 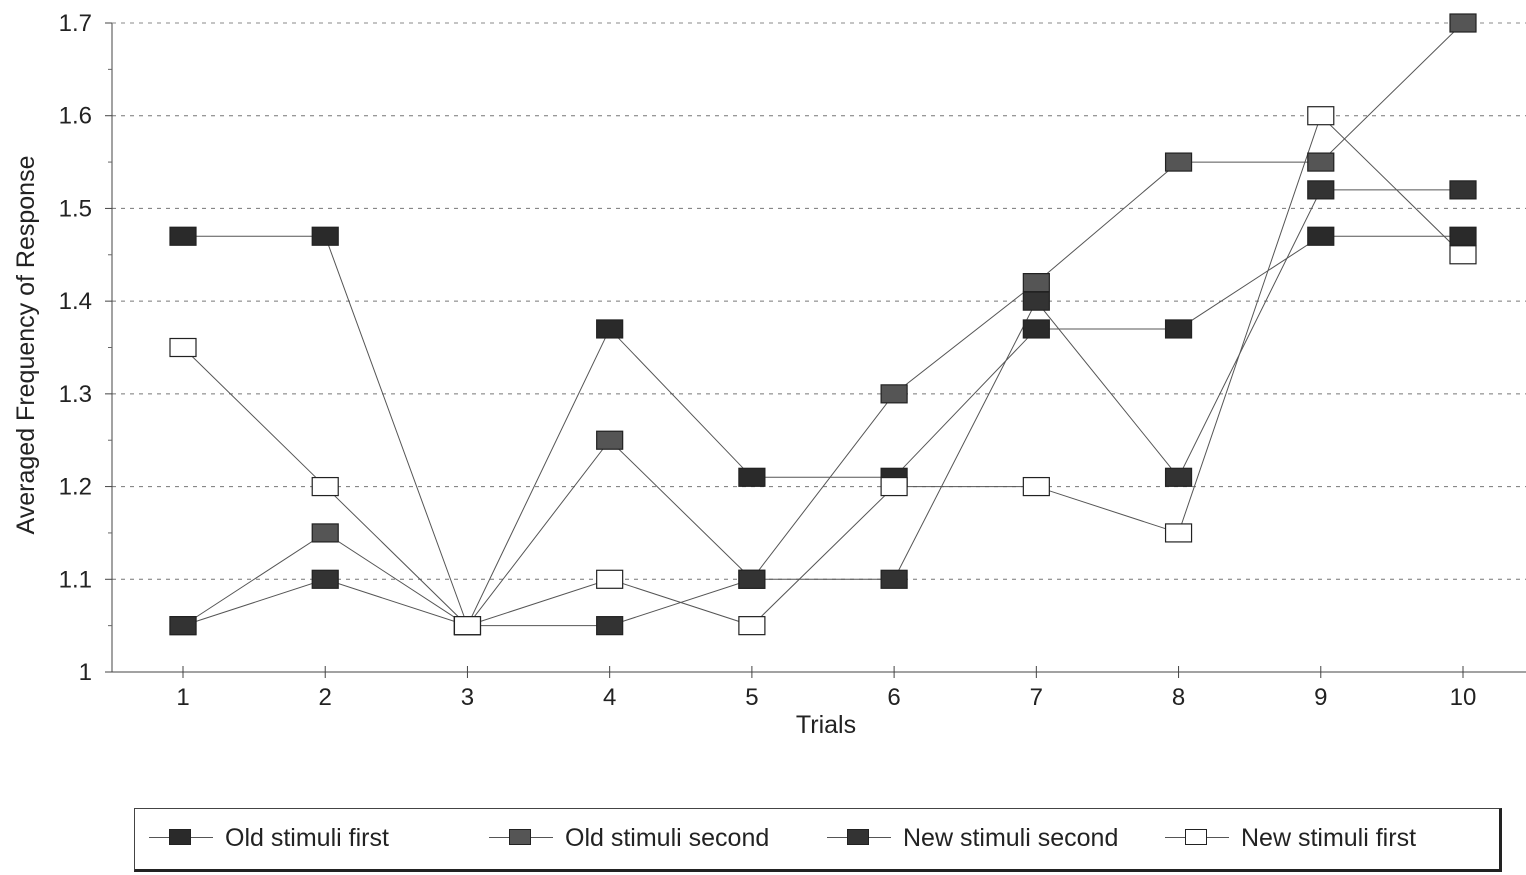 I want to click on legend-item-old-first: Old stimuli first, so click(x=269, y=838).